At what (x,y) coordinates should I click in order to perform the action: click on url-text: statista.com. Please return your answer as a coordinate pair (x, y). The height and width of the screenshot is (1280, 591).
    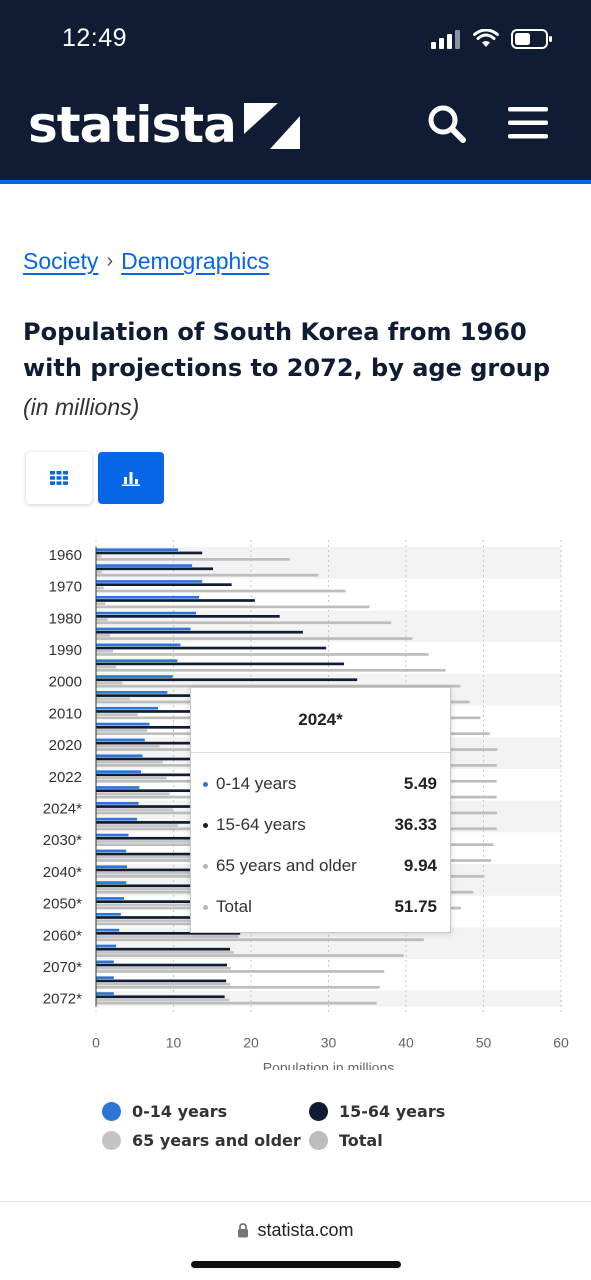
    Looking at the image, I should click on (305, 1230).